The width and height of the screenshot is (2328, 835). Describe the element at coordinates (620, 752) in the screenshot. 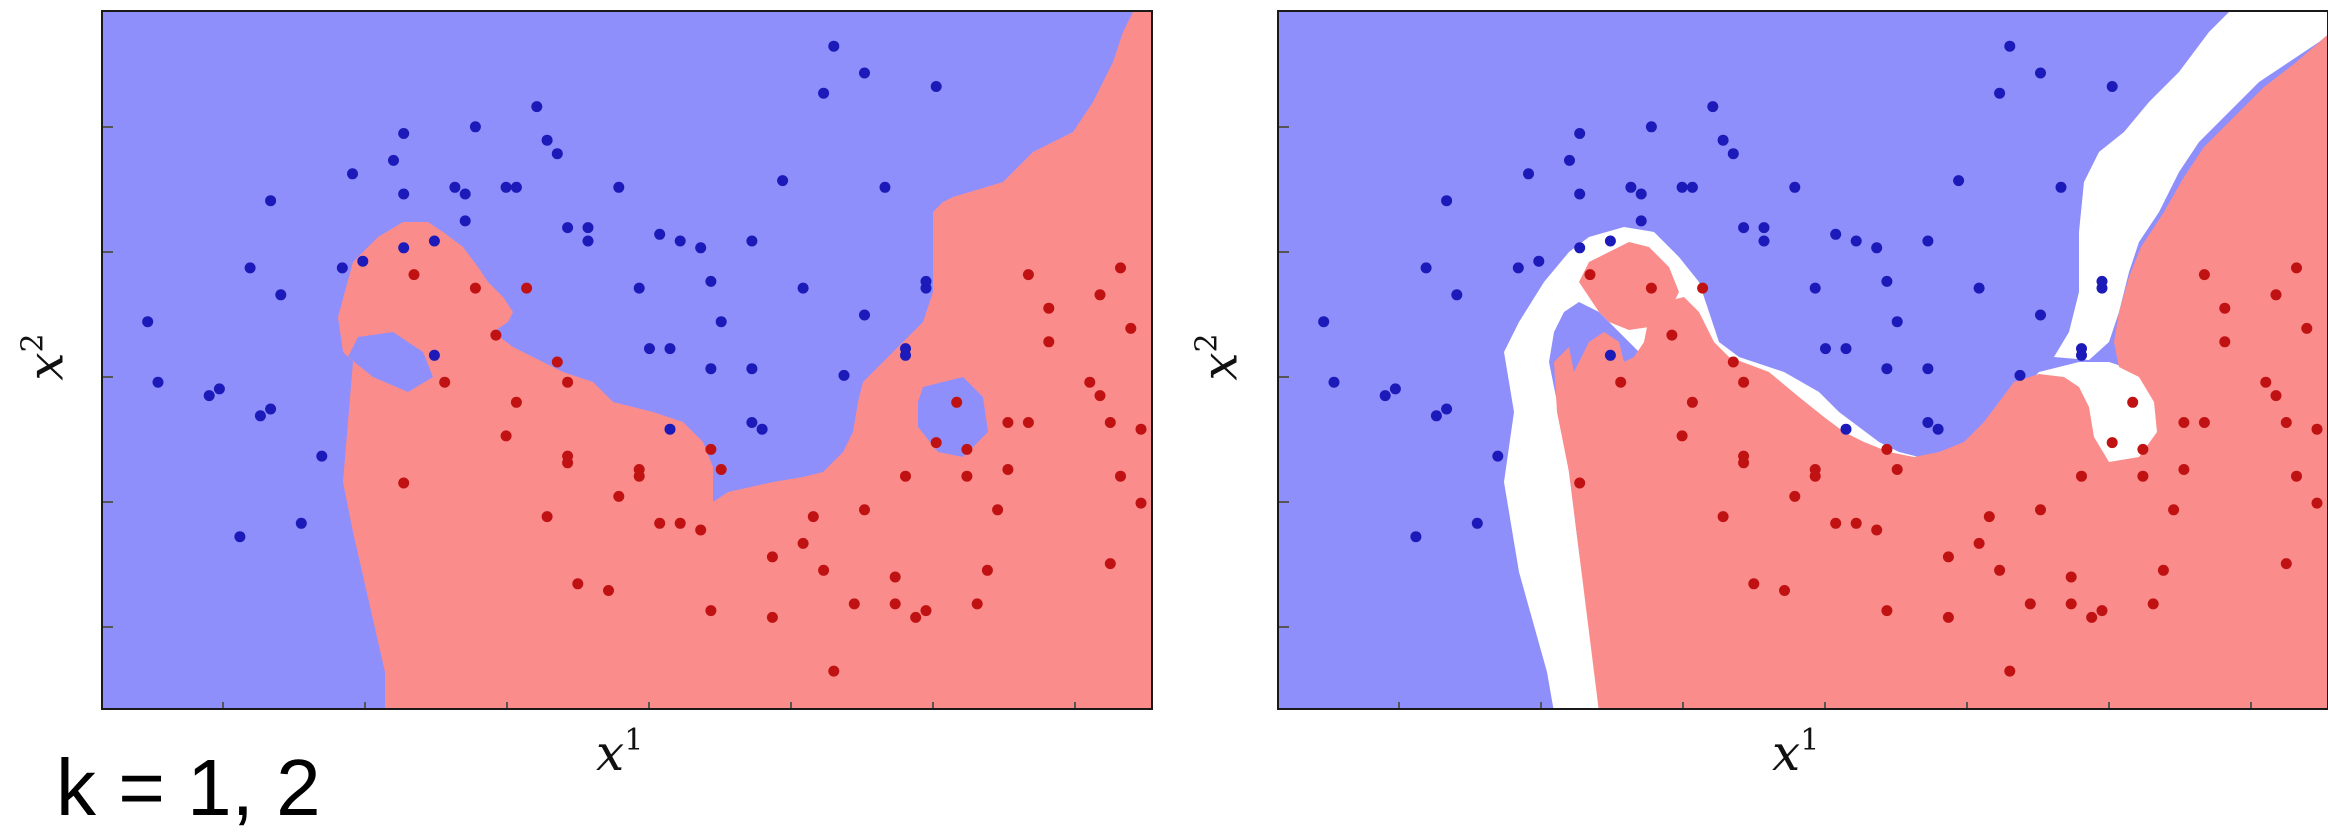

I see `x-axis-label-k1: x1` at that location.